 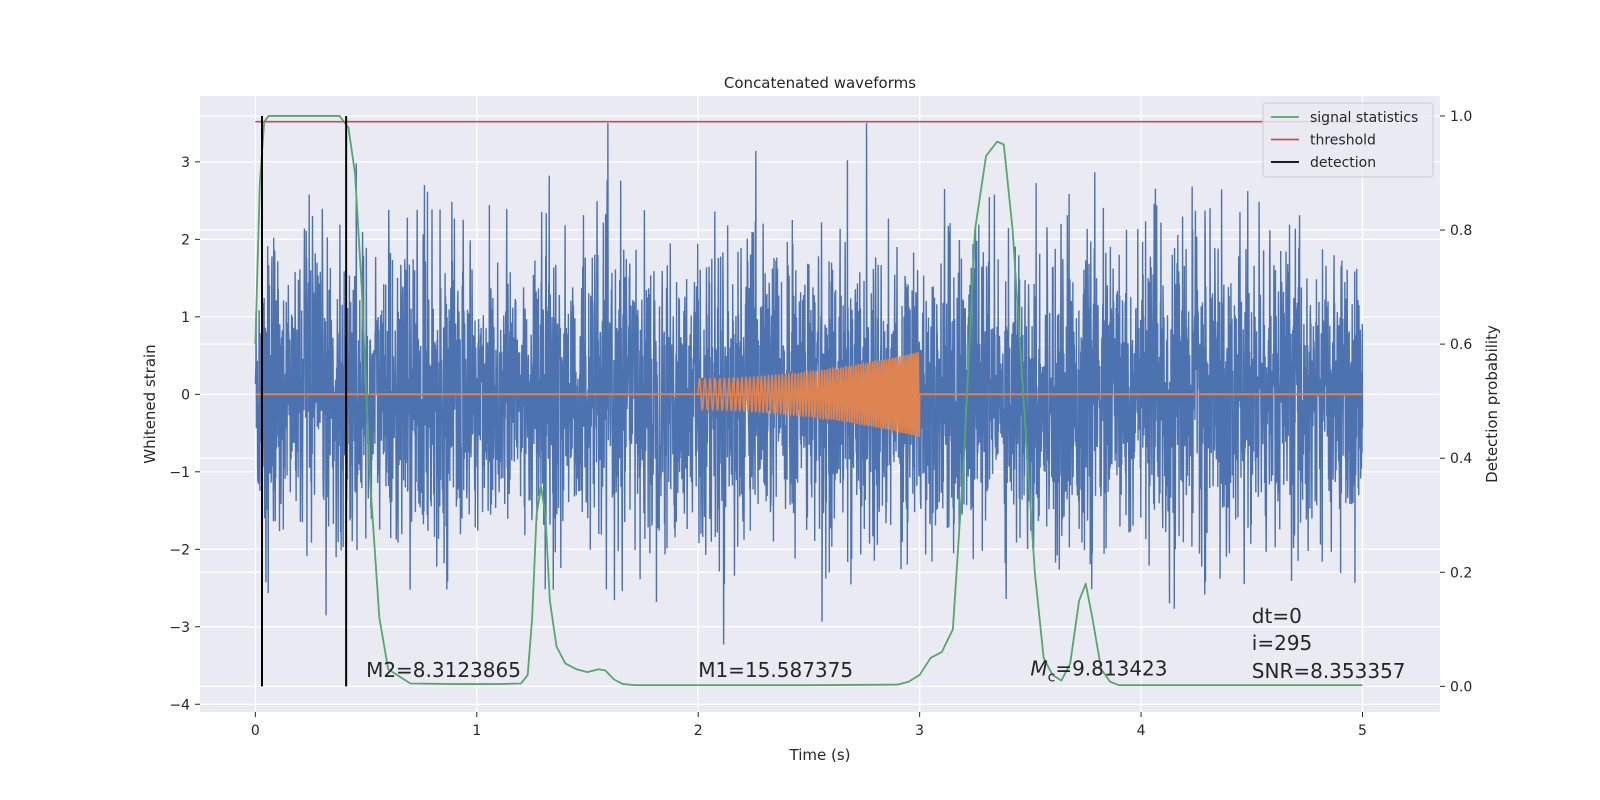 What do you see at coordinates (1141, 731) in the screenshot?
I see `x-tick-label-4: 4` at bounding box center [1141, 731].